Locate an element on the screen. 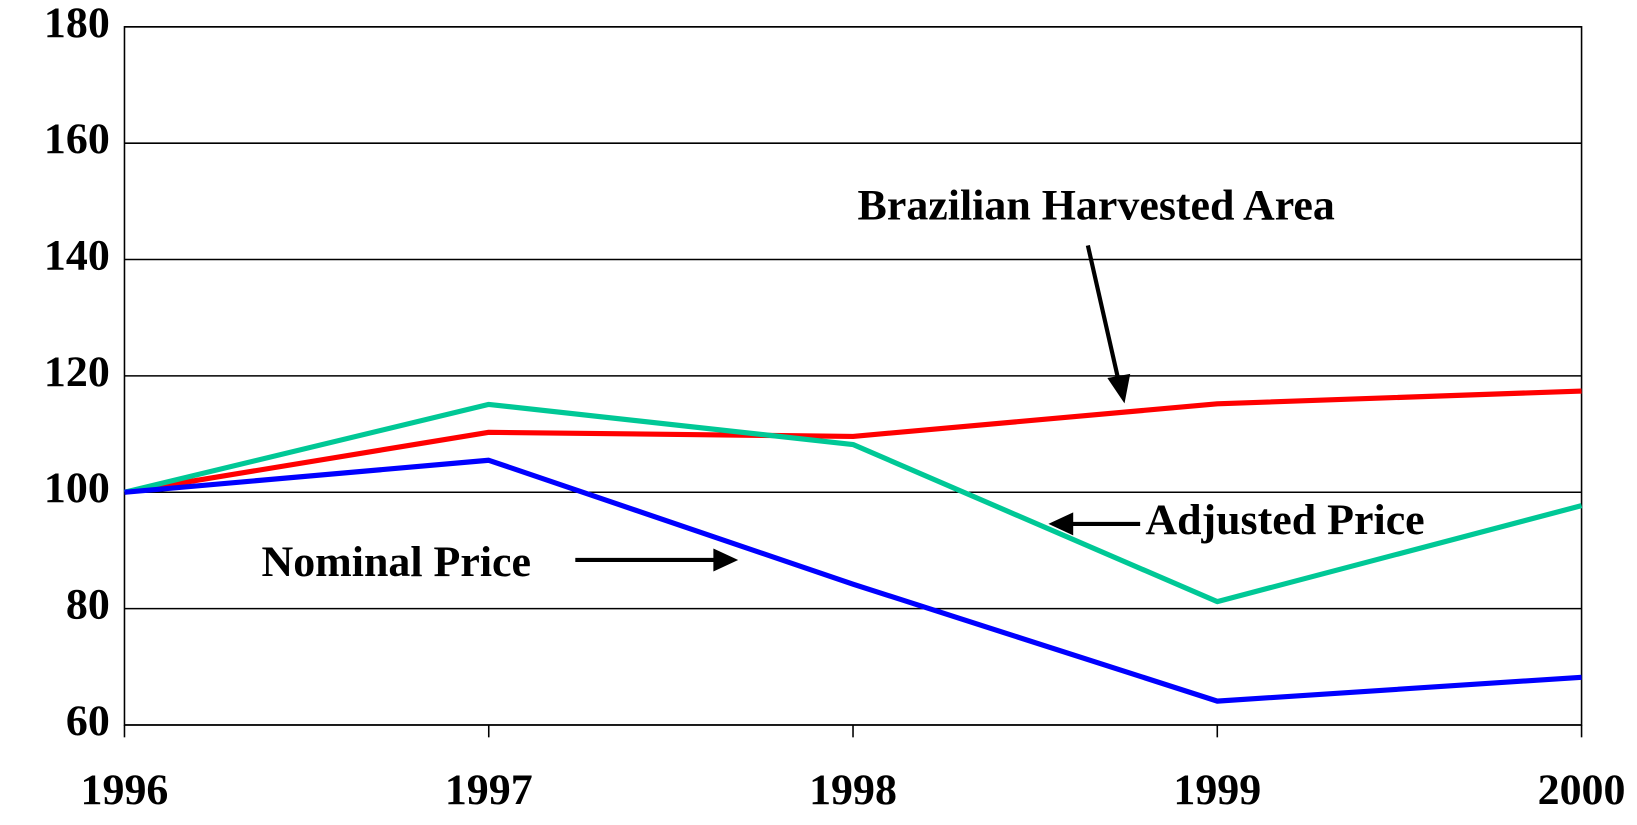 The width and height of the screenshot is (1637, 825). y-tick-label: 60 is located at coordinates (88, 721).